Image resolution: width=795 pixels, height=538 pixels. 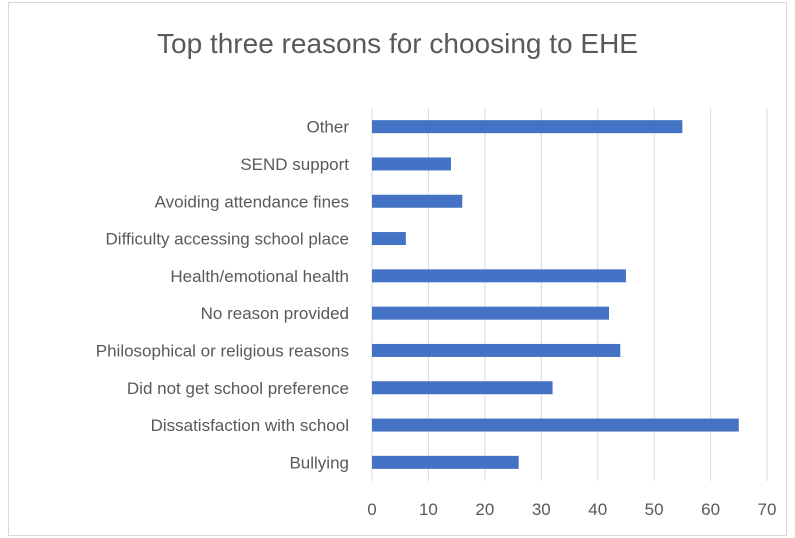 I want to click on category-label: Avoiding attendance fines, so click(x=252, y=201).